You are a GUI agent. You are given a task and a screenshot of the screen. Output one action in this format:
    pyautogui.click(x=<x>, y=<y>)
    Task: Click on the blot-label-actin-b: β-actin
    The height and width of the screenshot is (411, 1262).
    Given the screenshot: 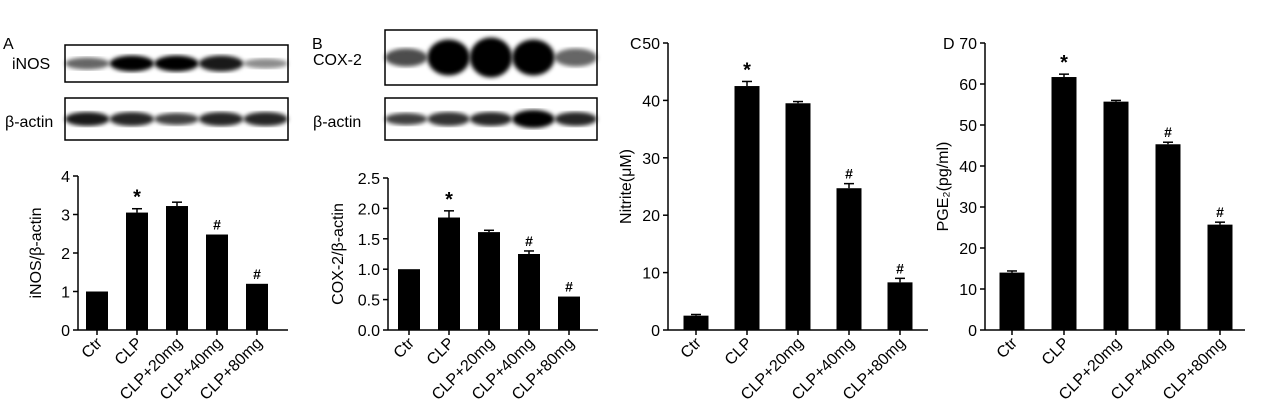 What is the action you would take?
    pyautogui.click(x=337, y=122)
    